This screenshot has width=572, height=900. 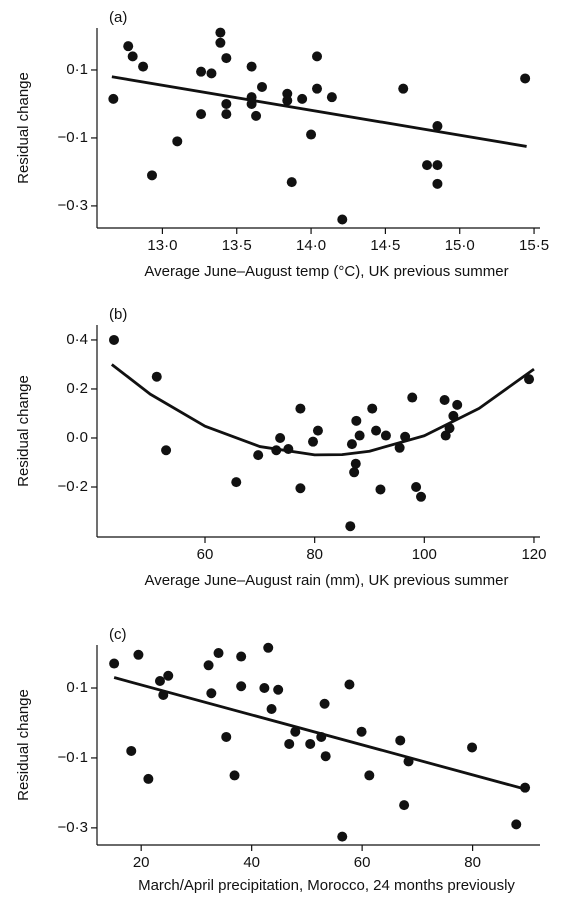 What do you see at coordinates (77, 437) in the screenshot?
I see `y-tick-label: 0·0` at bounding box center [77, 437].